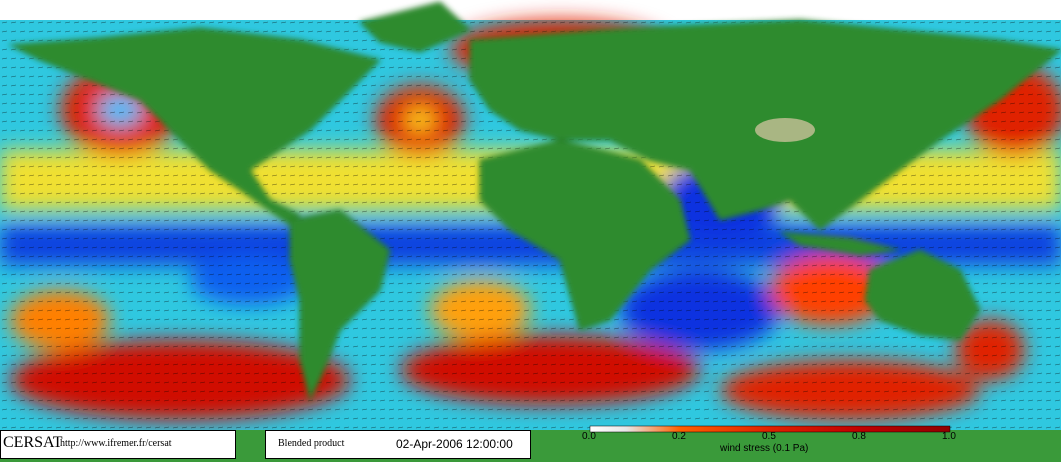 The image size is (1061, 462). I want to click on colorbar-tick-label: 0.8, so click(859, 436).